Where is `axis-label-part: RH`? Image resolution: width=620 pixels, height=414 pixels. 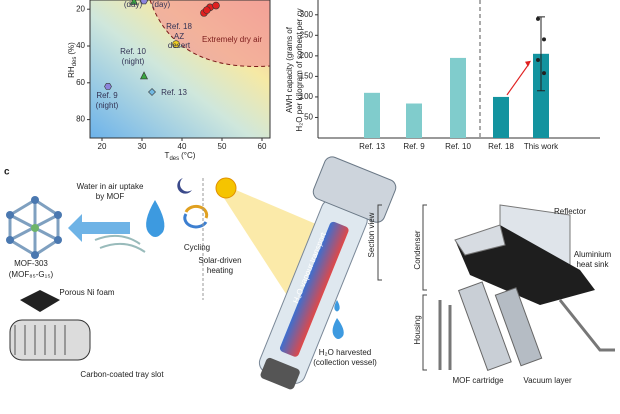 axis-label-part: RH is located at coordinates (71, 72).